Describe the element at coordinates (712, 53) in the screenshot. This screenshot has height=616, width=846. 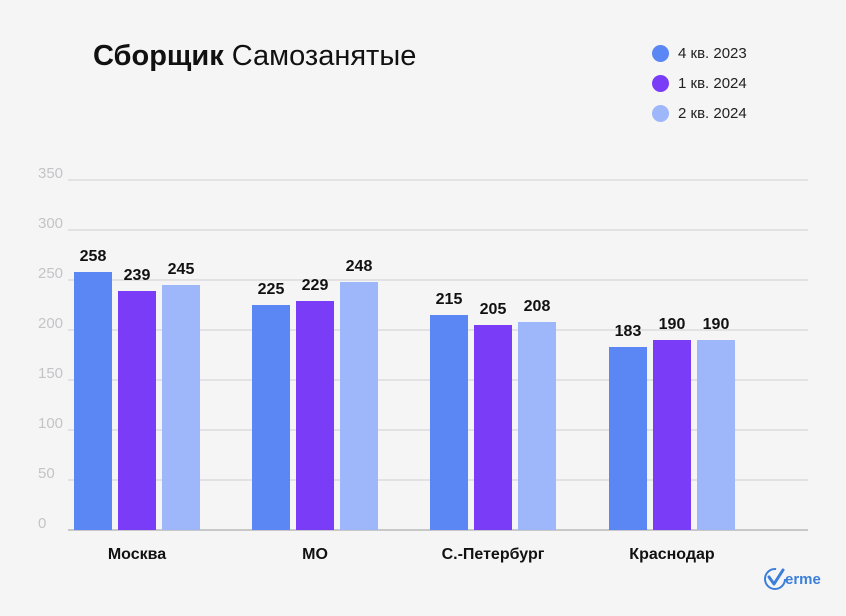
I see `legend-label-0: 4 кв. 2023` at that location.